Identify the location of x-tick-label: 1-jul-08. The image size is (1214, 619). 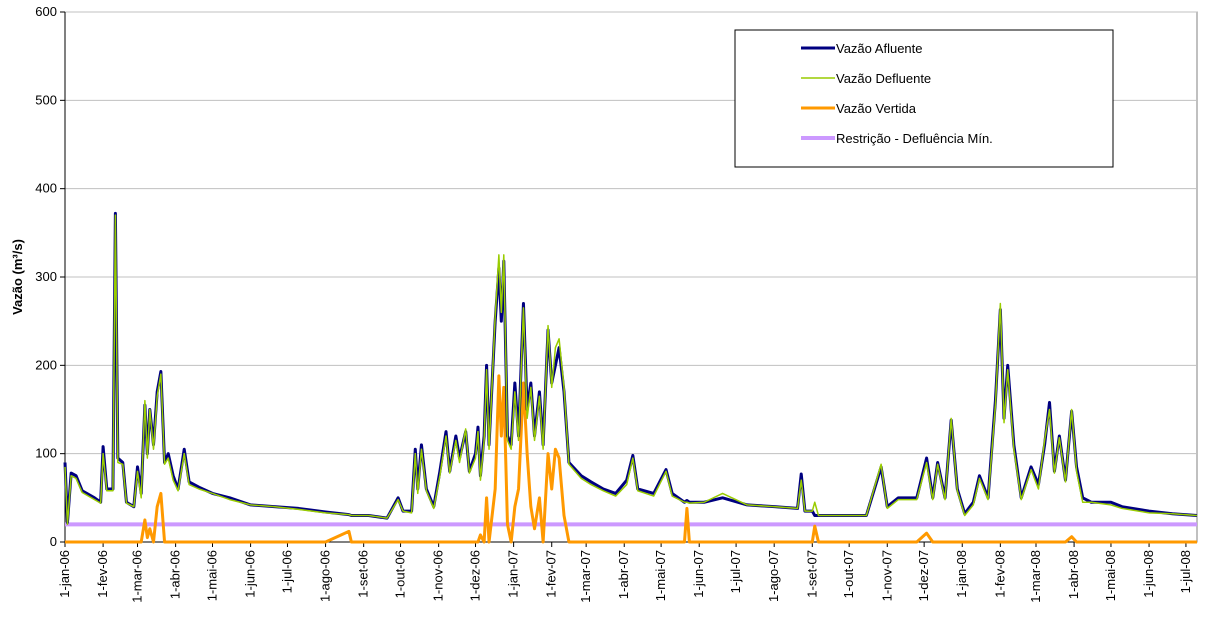
(1185, 571).